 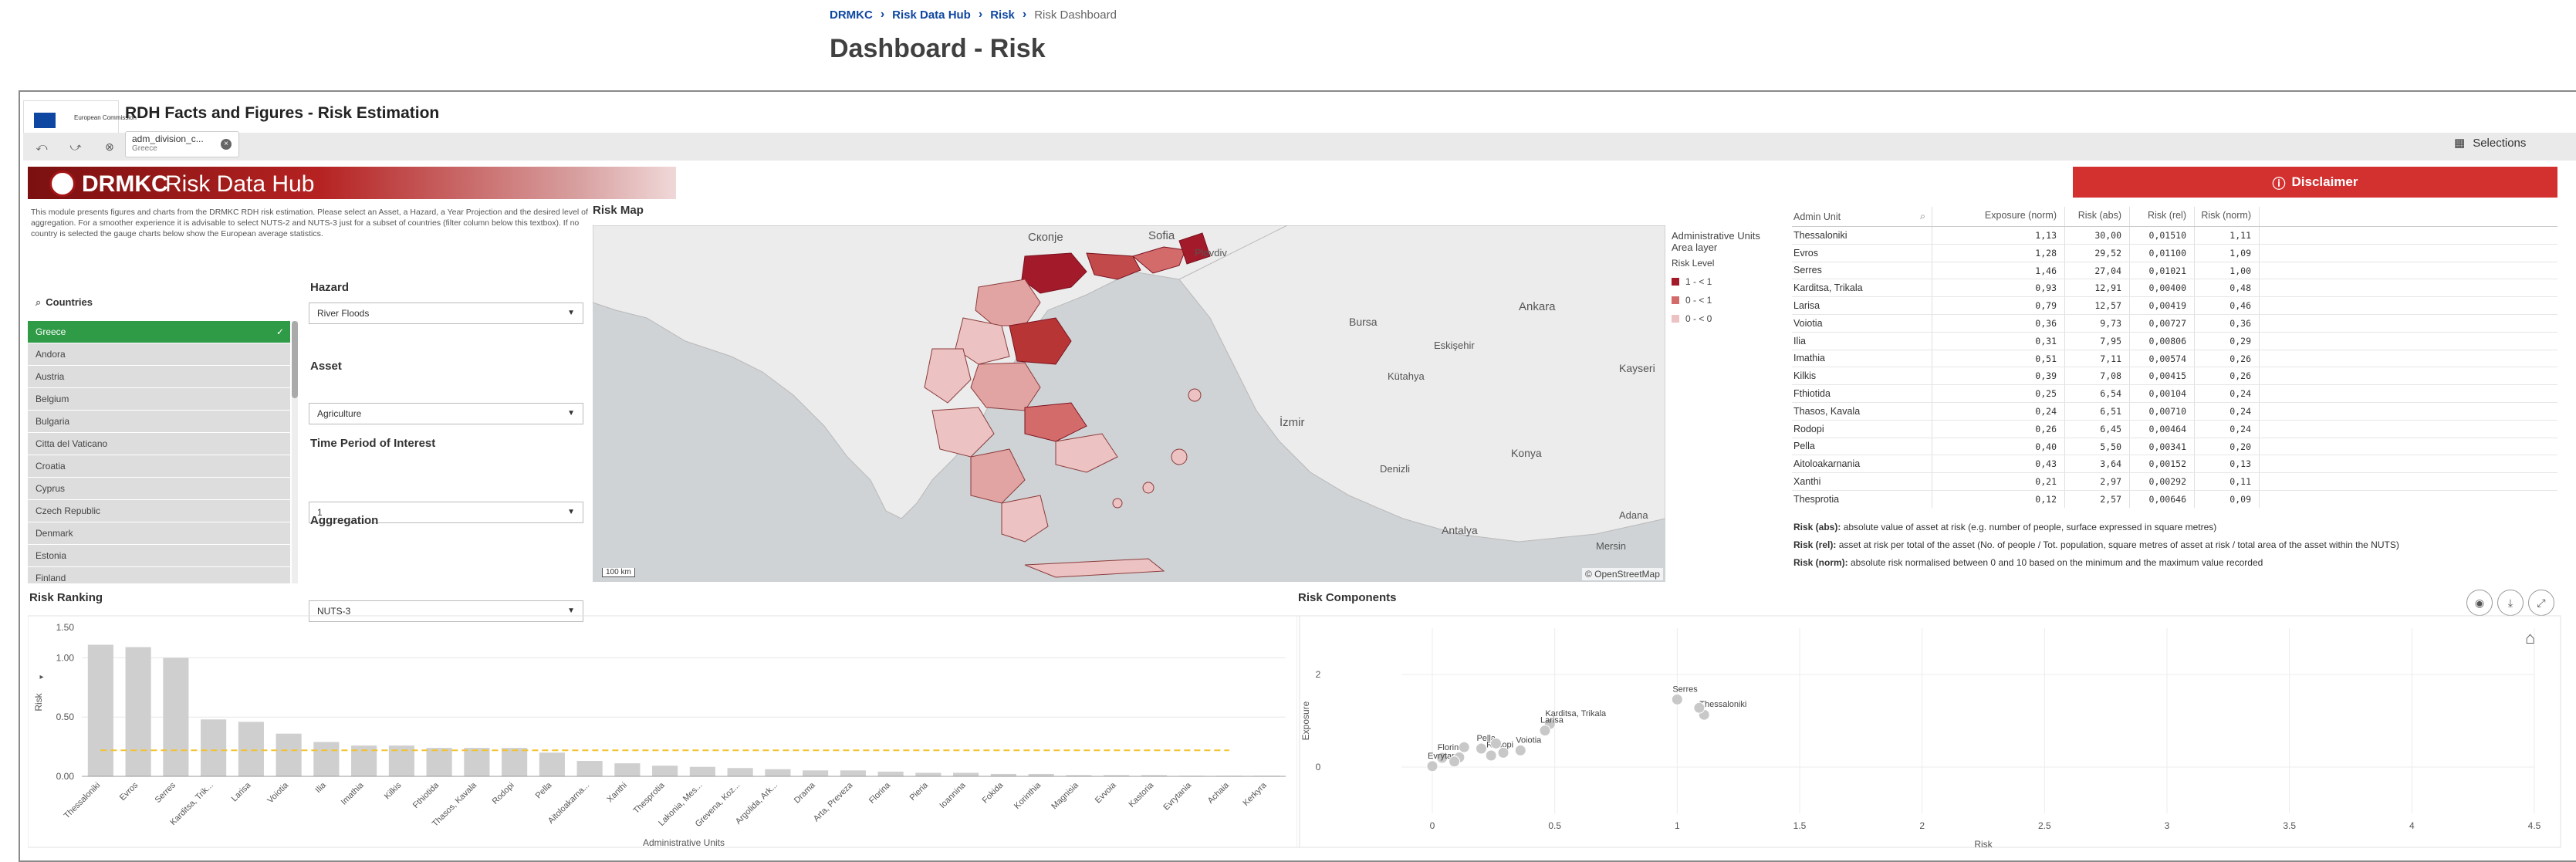 What do you see at coordinates (38, 701) in the screenshot?
I see `y-axis-label: Risk` at bounding box center [38, 701].